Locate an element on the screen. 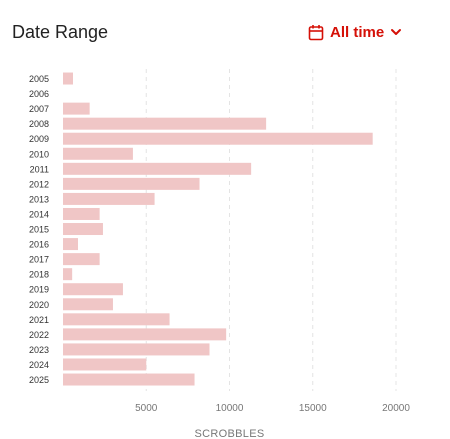 This screenshot has height=439, width=450. y-category-label: 2006 is located at coordinates (39, 94).